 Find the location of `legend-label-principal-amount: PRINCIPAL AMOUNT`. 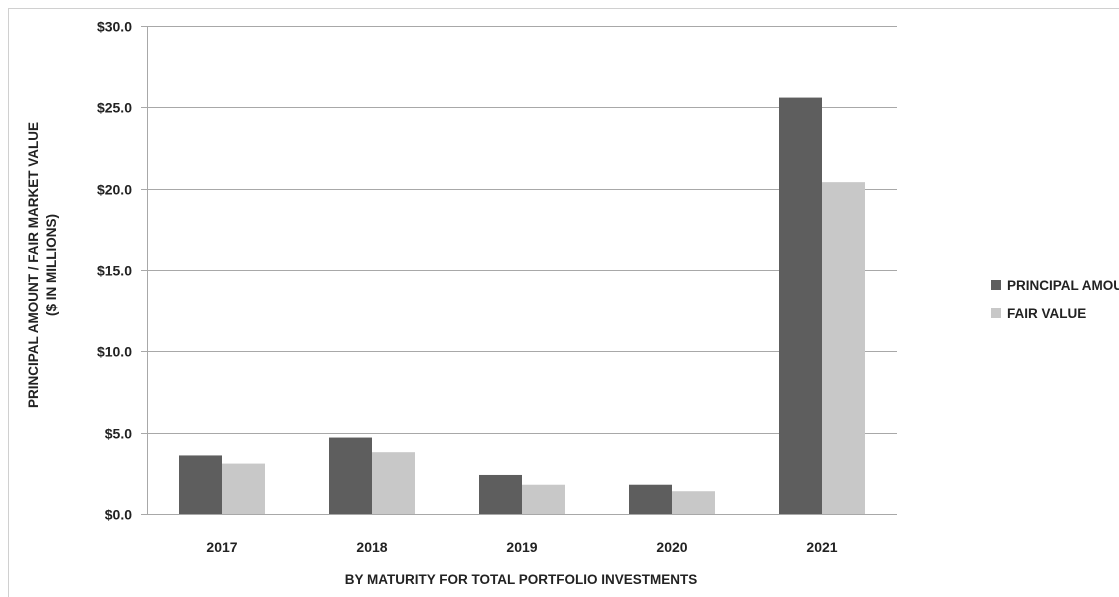

legend-label-principal-amount: PRINCIPAL AMOUNT is located at coordinates (1063, 285).